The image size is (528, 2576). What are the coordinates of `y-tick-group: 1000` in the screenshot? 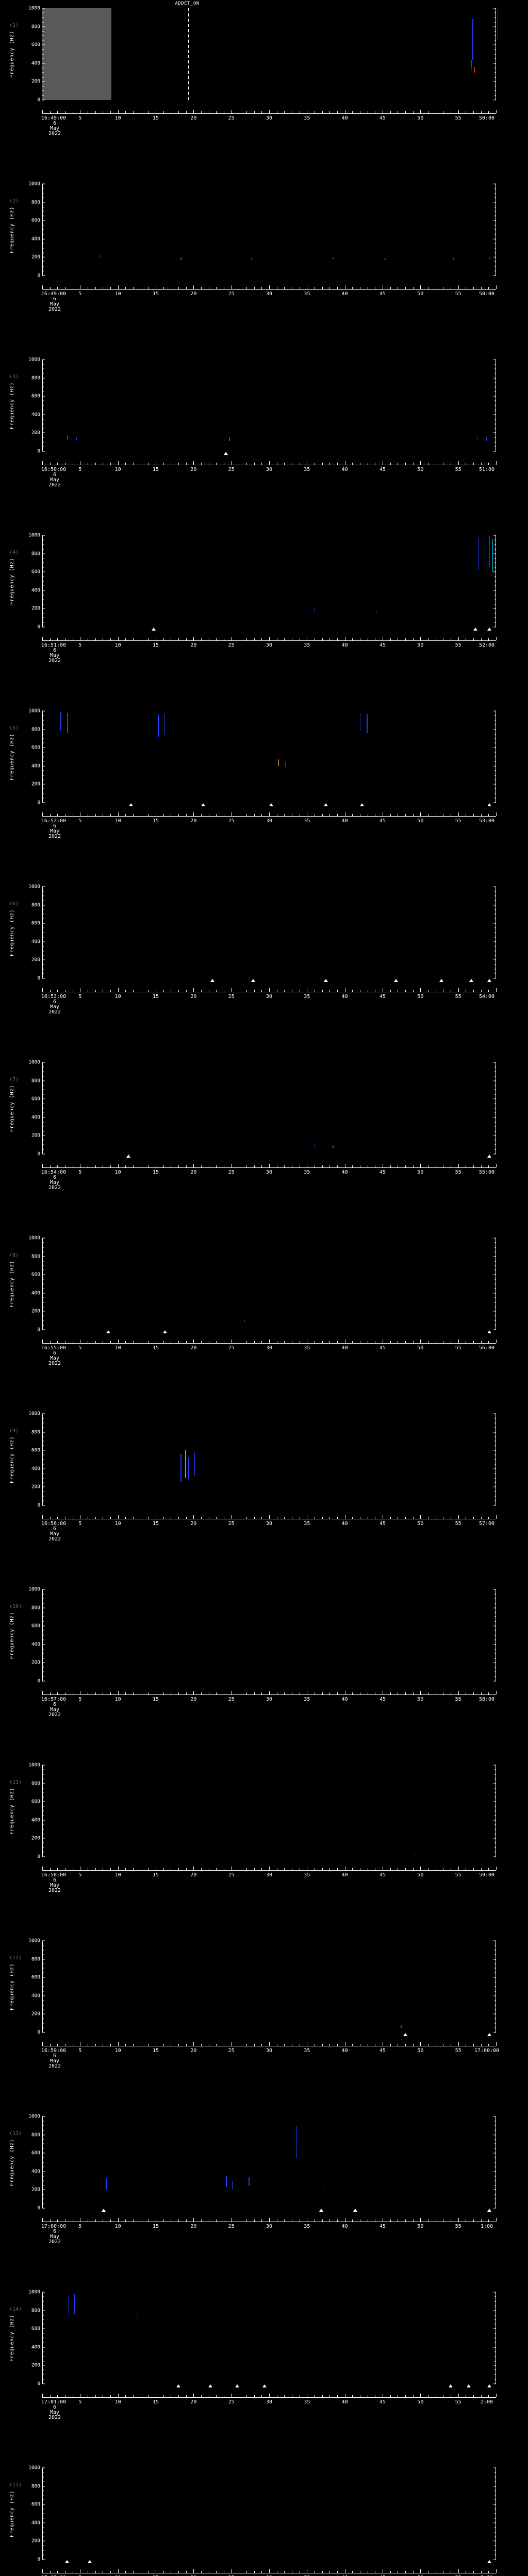 It's located at (21, 2161).